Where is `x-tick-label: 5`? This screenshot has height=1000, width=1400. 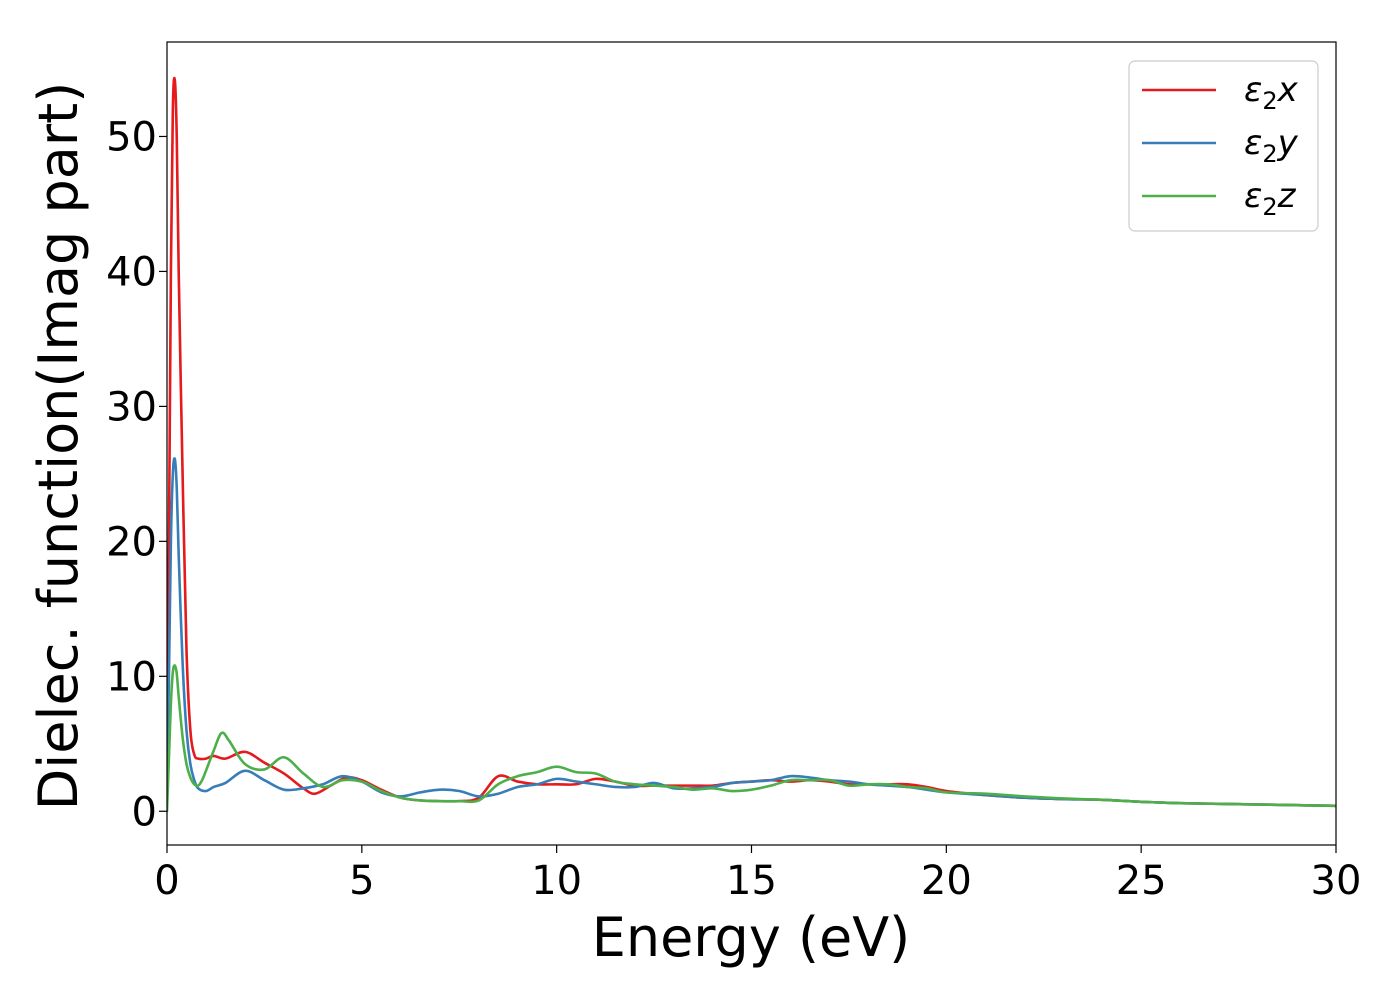
x-tick-label: 5 is located at coordinates (361, 881).